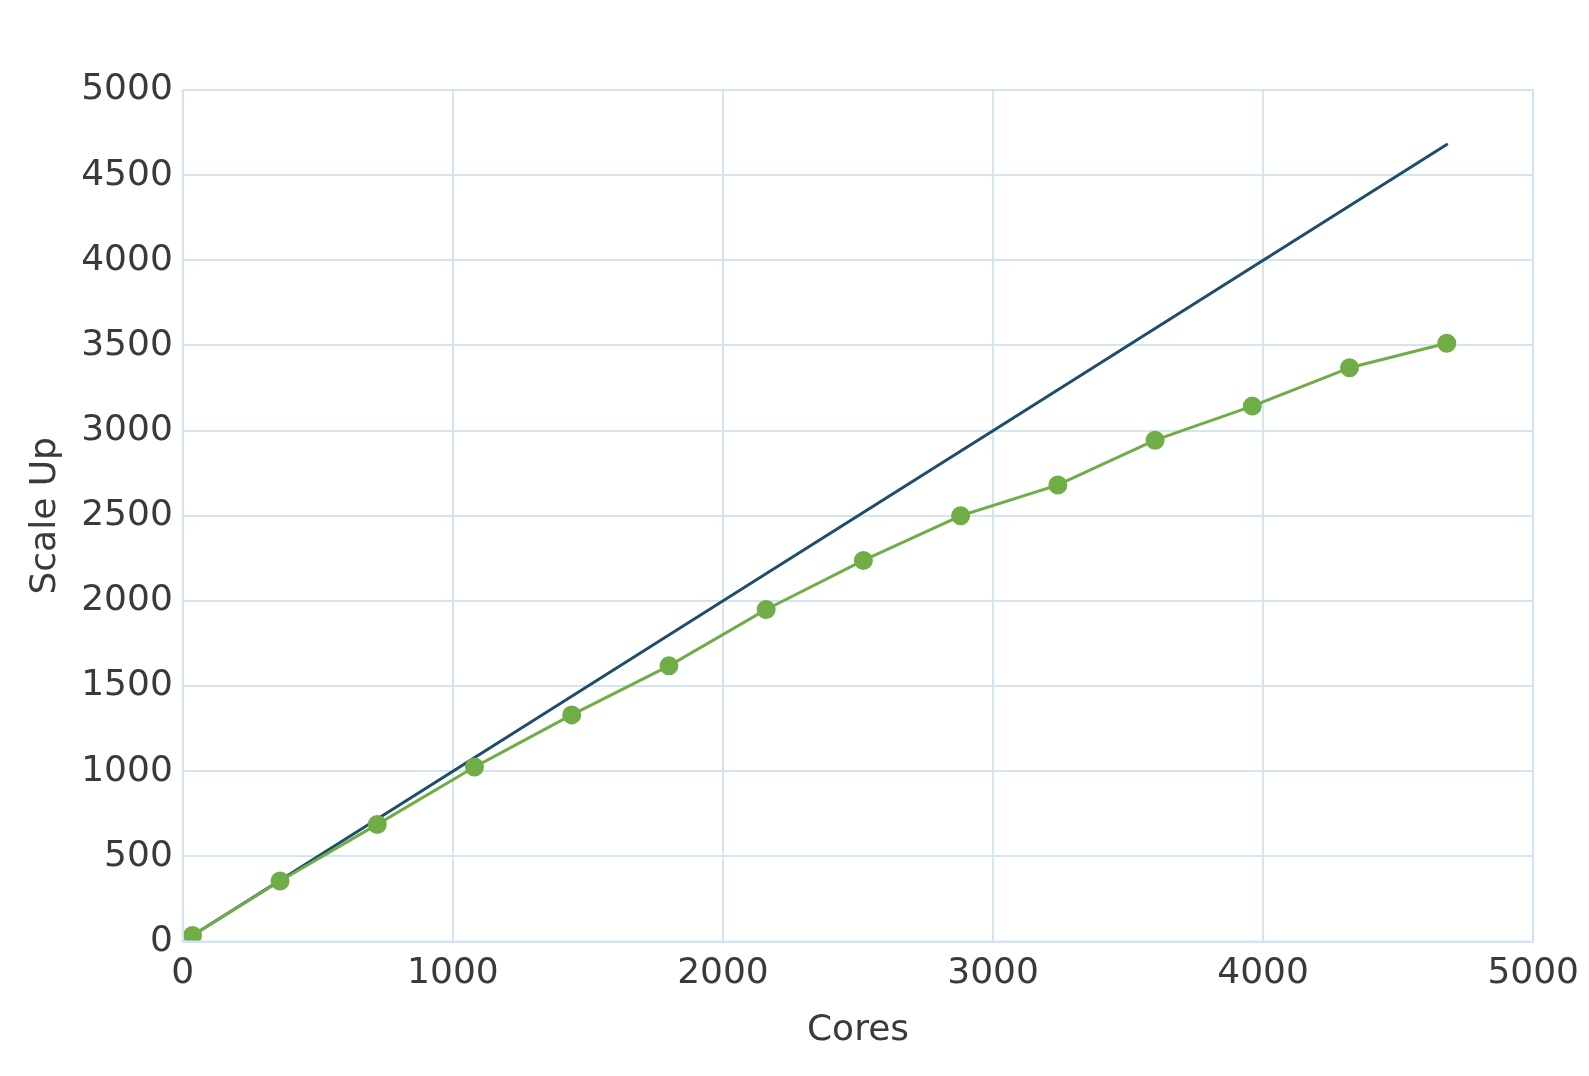 This screenshot has width=1589, height=1076. What do you see at coordinates (453, 970) in the screenshot?
I see `x-tick-label: 1000` at bounding box center [453, 970].